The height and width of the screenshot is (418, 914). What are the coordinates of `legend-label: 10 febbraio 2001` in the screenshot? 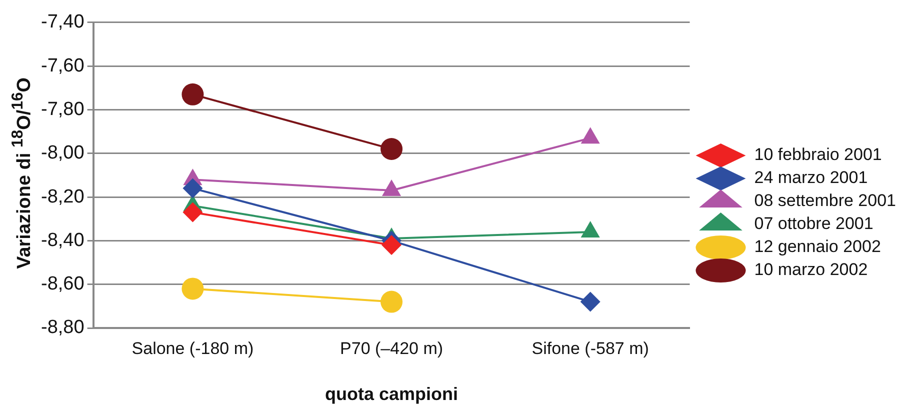 It's located at (818, 154).